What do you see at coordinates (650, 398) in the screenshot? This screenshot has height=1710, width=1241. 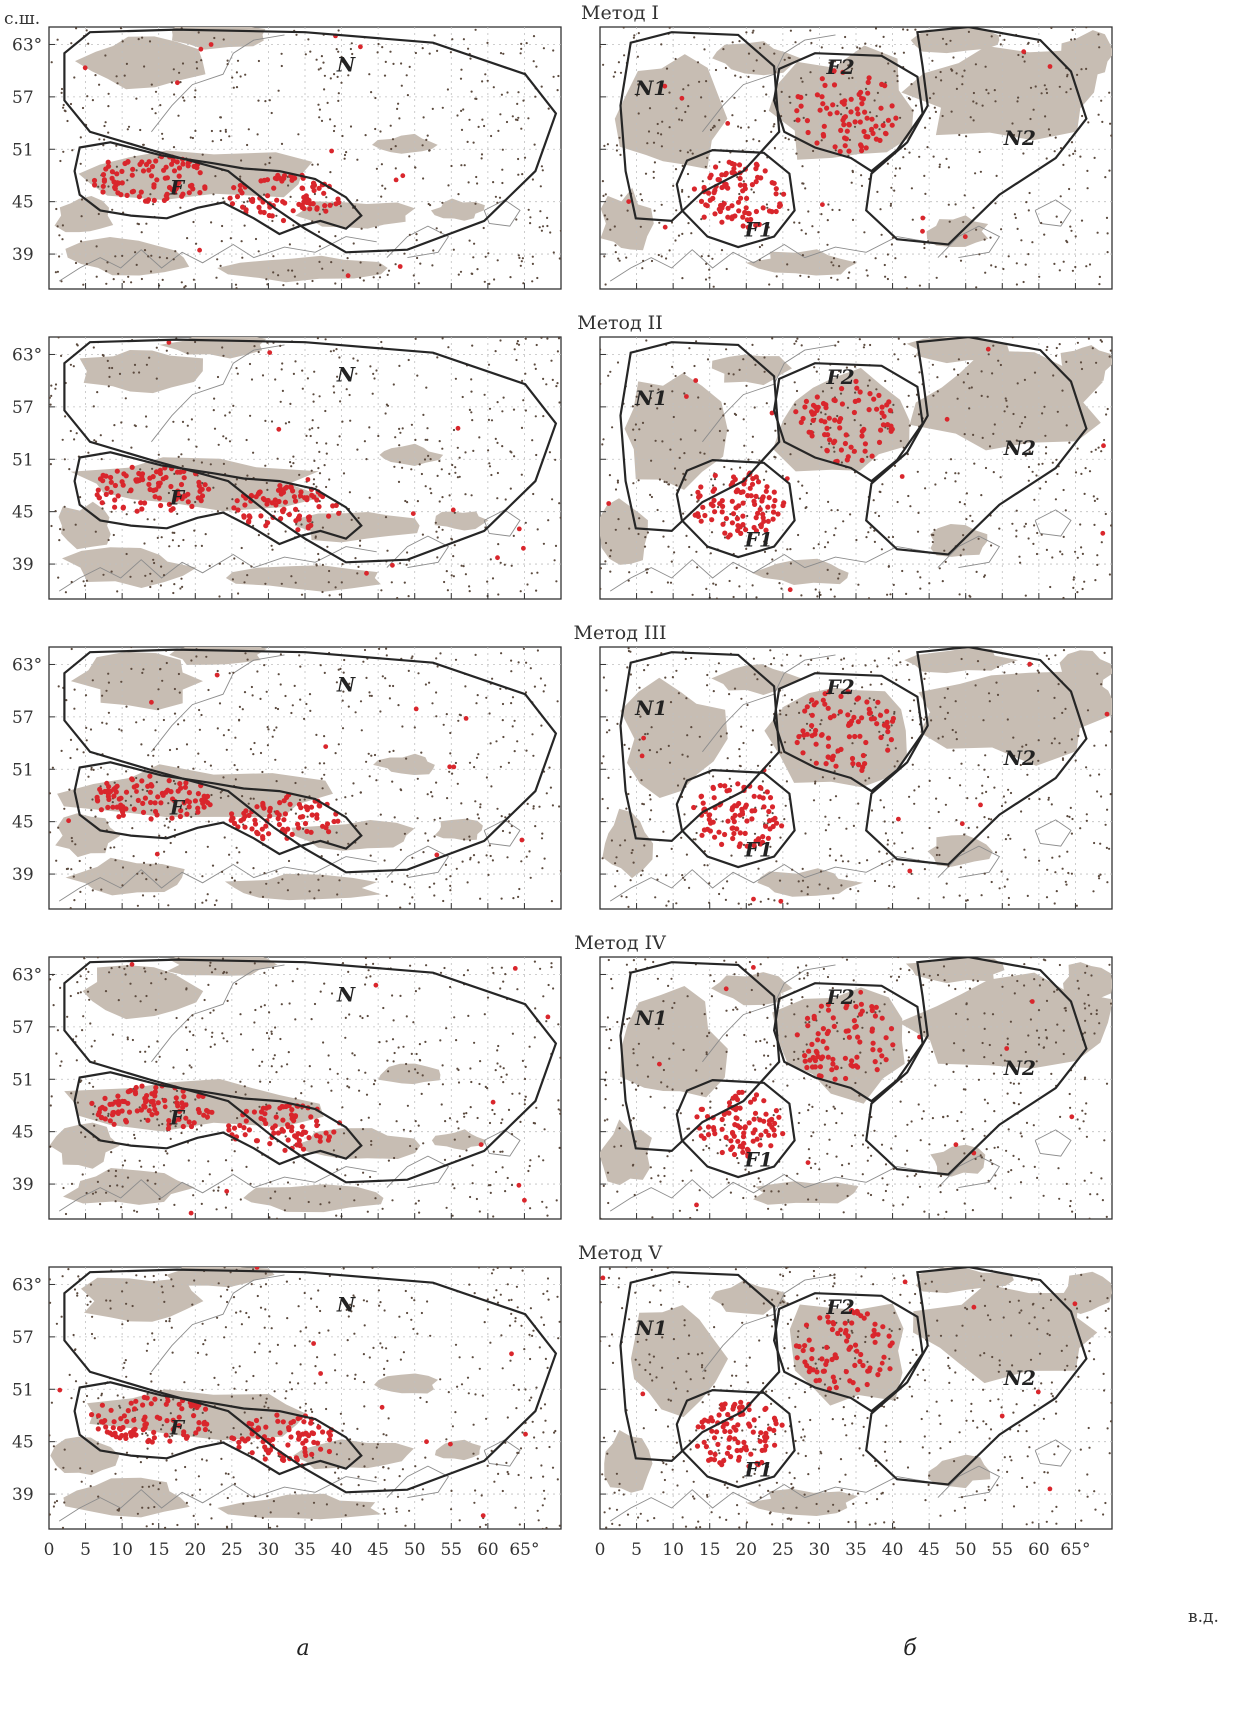 I see `region-label: N1` at bounding box center [650, 398].